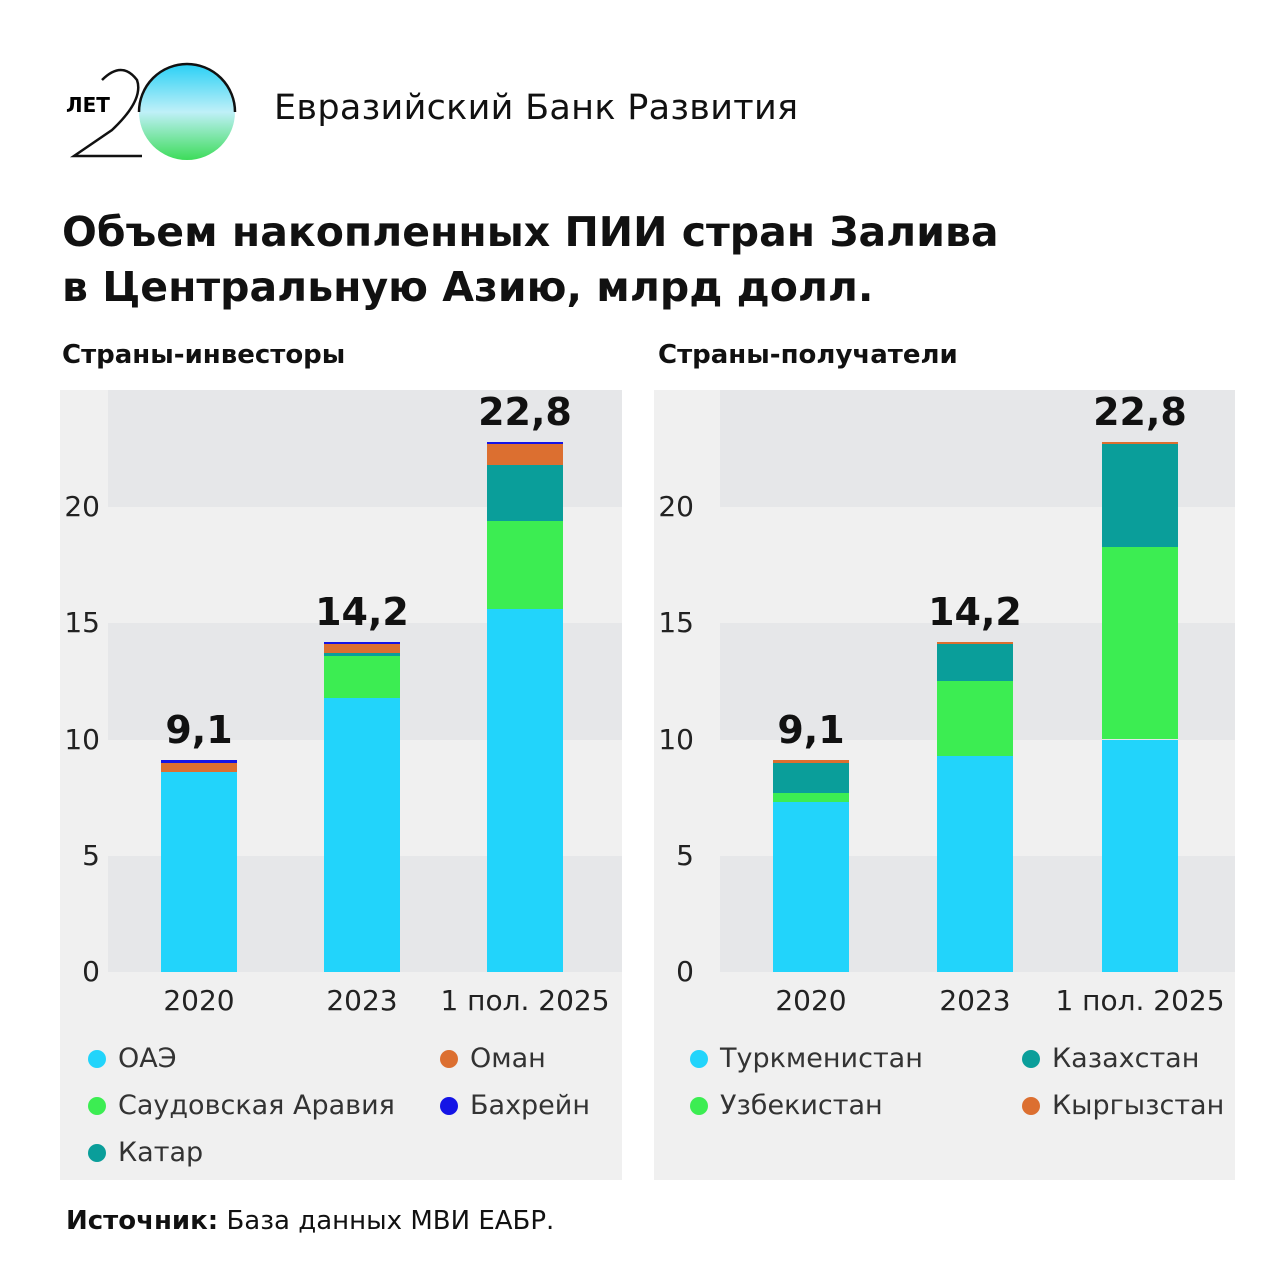 This screenshot has width=1280, height=1280. I want to click on legend-item: Оман, so click(493, 1058).